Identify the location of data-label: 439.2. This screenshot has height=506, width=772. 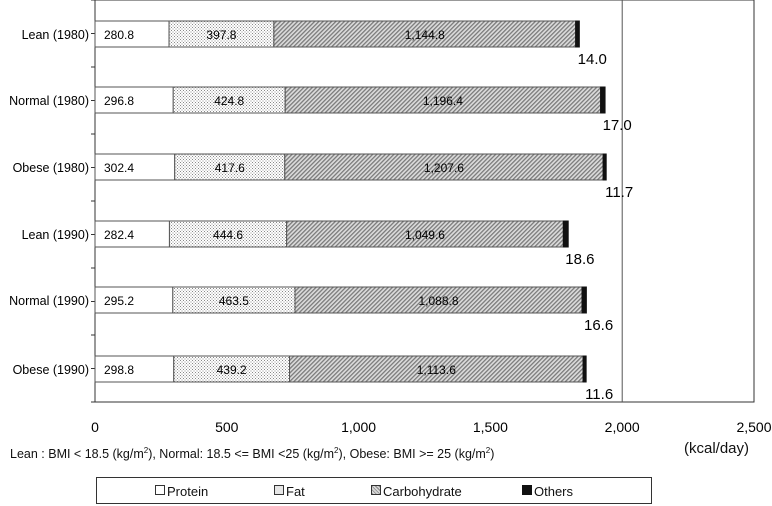
(232, 370).